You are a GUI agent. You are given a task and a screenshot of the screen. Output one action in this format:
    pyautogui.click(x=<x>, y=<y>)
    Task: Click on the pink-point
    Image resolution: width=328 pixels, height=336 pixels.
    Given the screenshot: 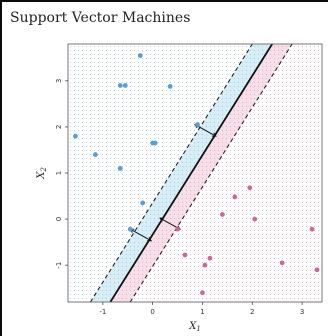 What is the action you would take?
    pyautogui.click(x=177, y=229)
    